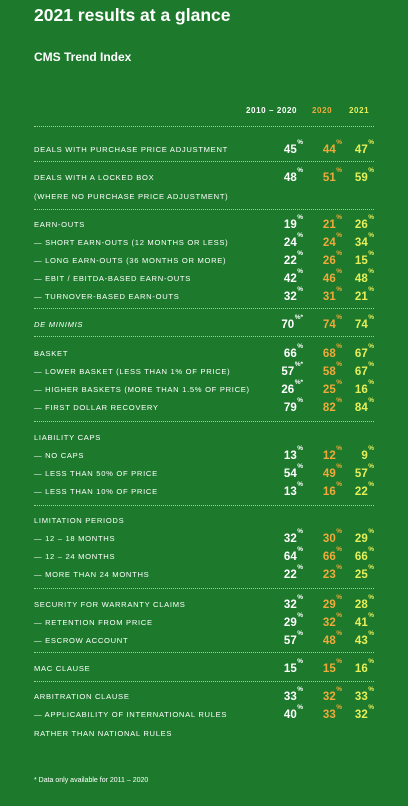 The width and height of the screenshot is (408, 806). I want to click on value-number: 15, so click(290, 668).